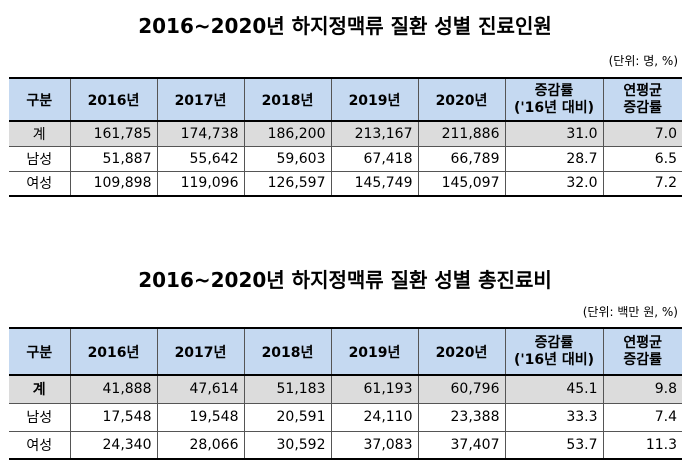  Describe the element at coordinates (642, 389) in the screenshot. I see `cell-cagr: 9.8` at that location.